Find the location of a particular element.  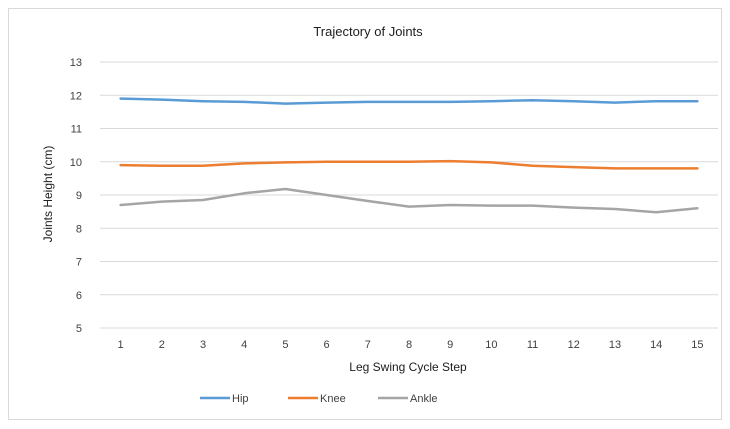

x-tick-label: 11 is located at coordinates (532, 345).